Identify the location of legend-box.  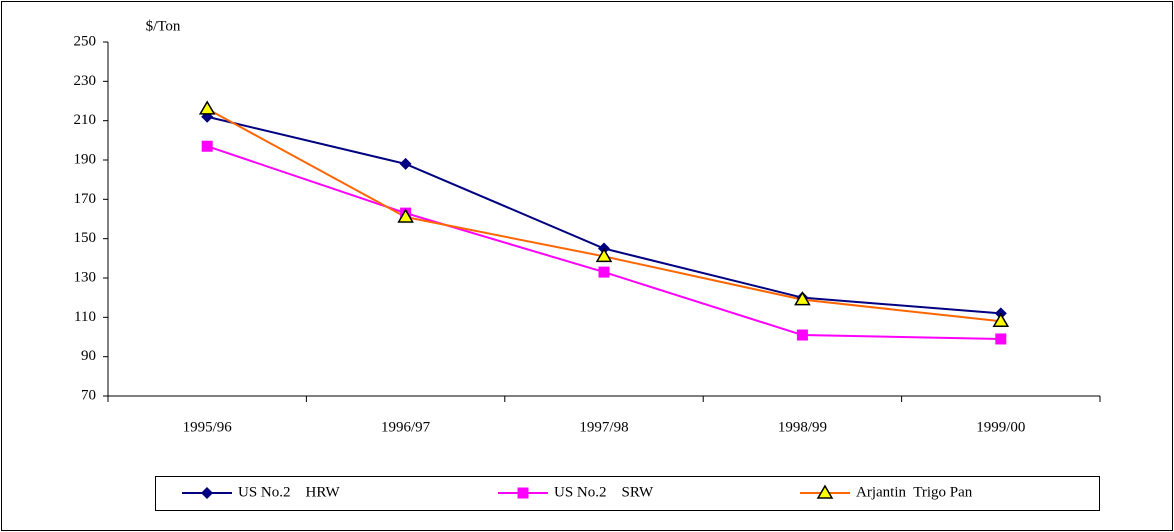
(627, 493).